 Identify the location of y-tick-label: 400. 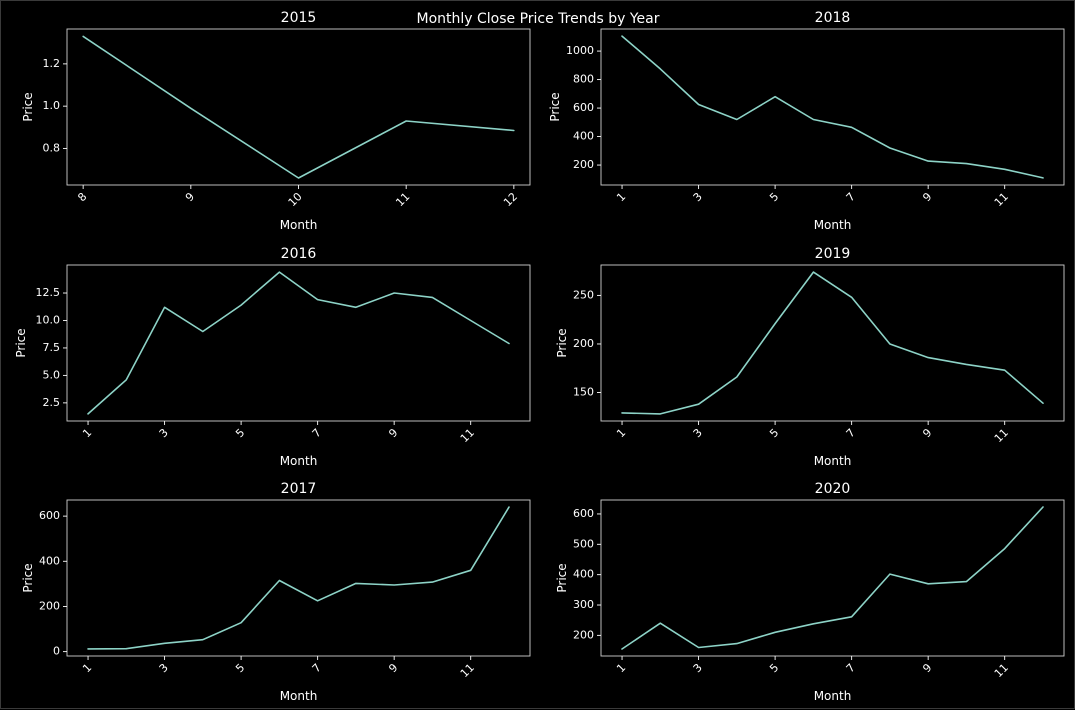
(583, 574).